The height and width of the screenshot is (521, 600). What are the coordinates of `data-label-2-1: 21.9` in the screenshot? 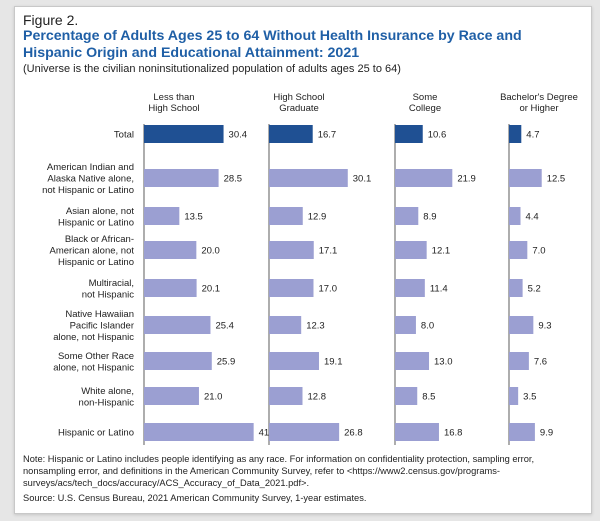 It's located at (466, 179).